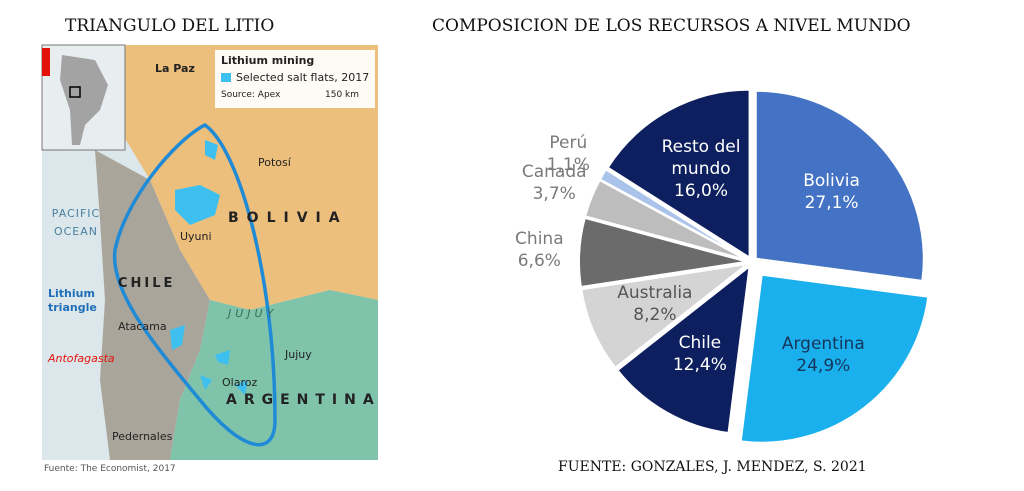  Describe the element at coordinates (700, 343) in the screenshot. I see `slice-name: Chile` at that location.